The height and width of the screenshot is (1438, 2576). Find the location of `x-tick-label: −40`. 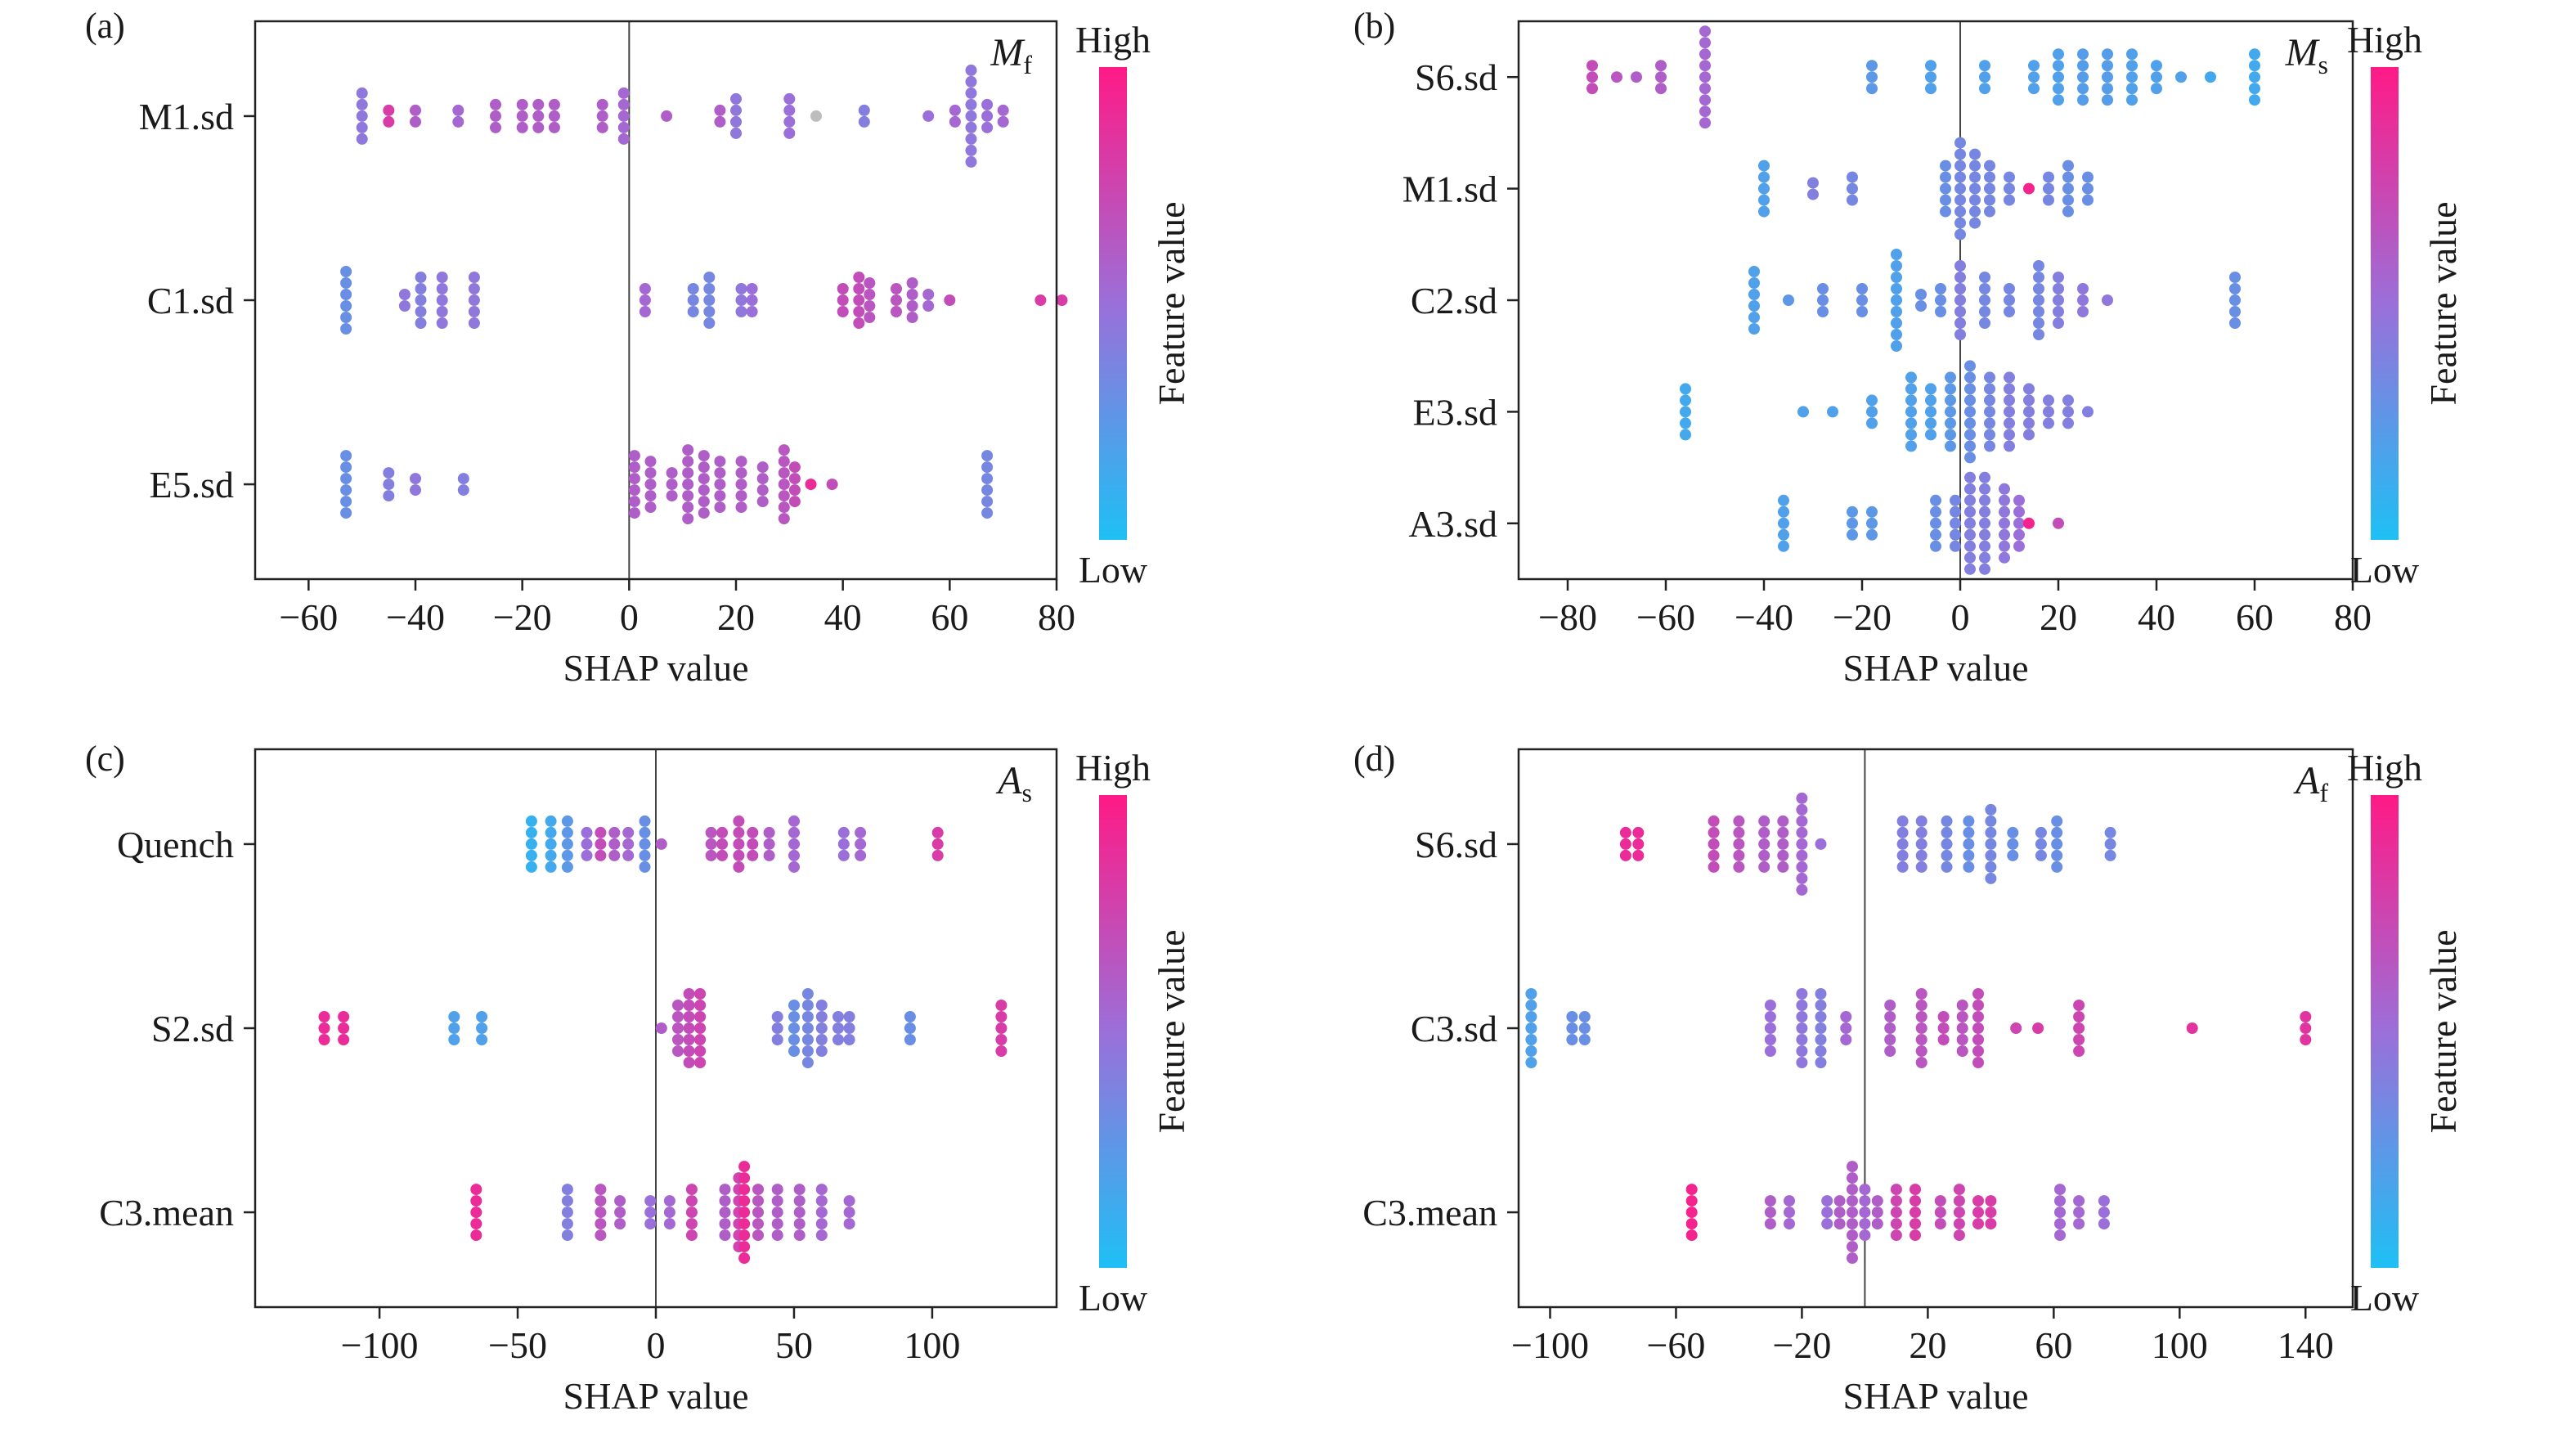

x-tick-label: −40 is located at coordinates (1764, 617).